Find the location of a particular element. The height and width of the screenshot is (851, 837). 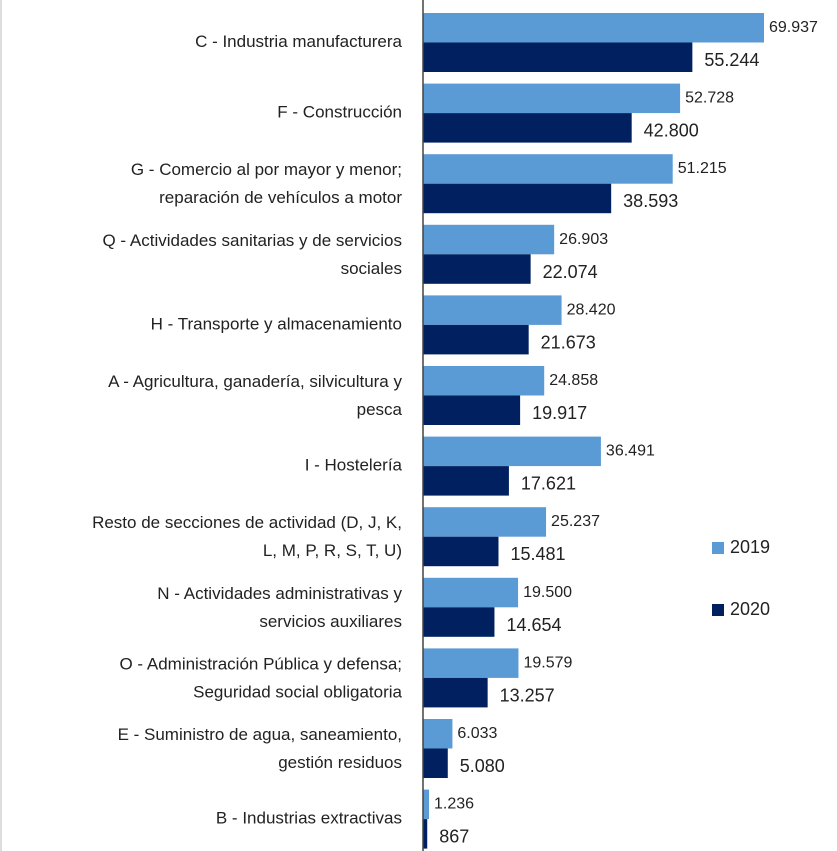

value-label: 52.728 is located at coordinates (709, 98).